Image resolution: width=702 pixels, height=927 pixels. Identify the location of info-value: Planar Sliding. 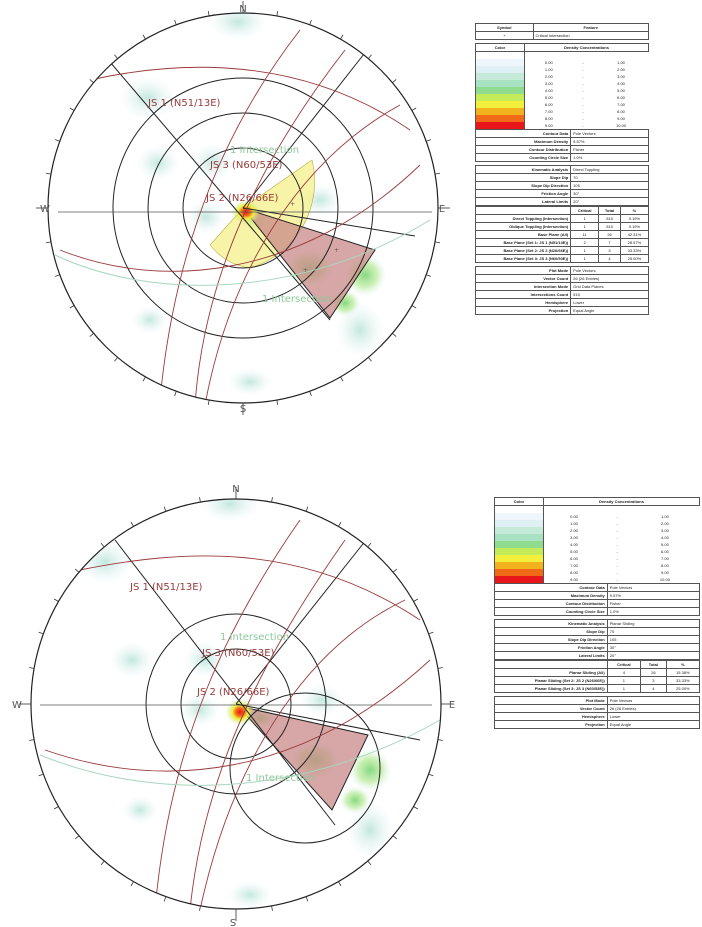
(653, 623).